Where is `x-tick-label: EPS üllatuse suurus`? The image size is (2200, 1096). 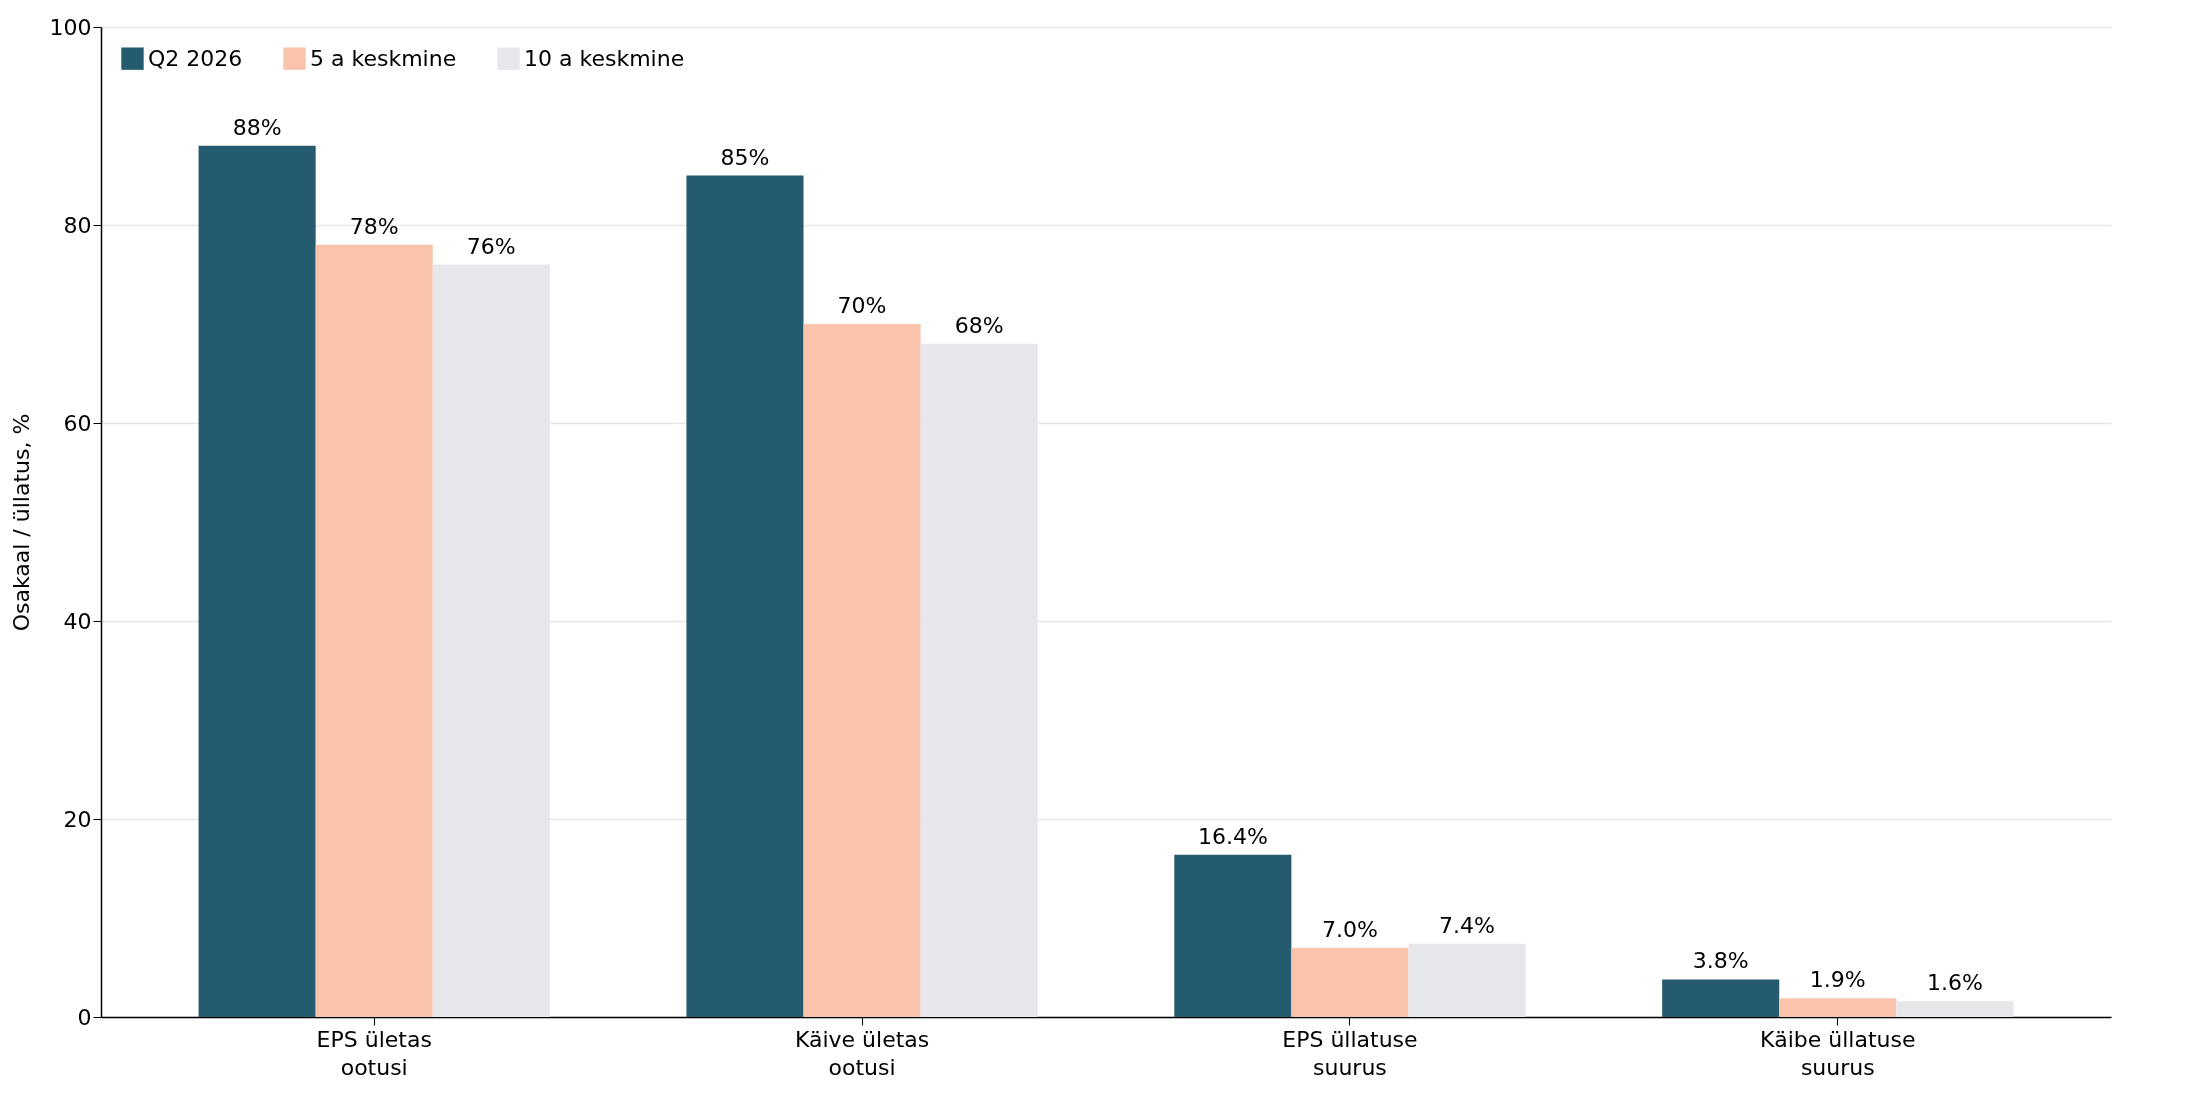
x-tick-label: EPS üllatuse suurus is located at coordinates (1350, 1053).